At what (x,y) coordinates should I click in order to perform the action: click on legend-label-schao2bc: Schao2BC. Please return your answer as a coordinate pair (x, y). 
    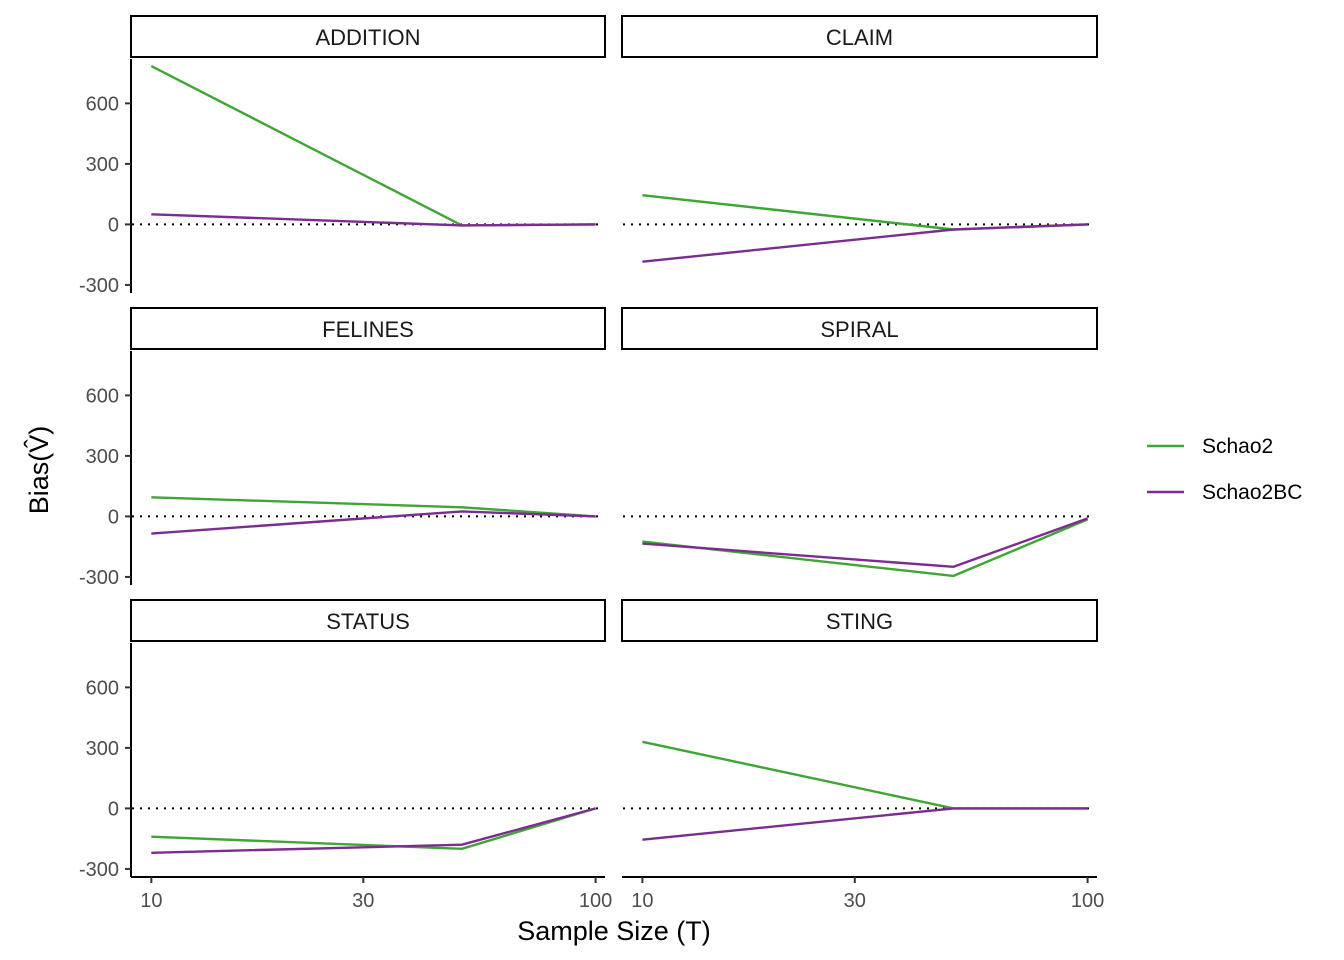
    Looking at the image, I should click on (1252, 492).